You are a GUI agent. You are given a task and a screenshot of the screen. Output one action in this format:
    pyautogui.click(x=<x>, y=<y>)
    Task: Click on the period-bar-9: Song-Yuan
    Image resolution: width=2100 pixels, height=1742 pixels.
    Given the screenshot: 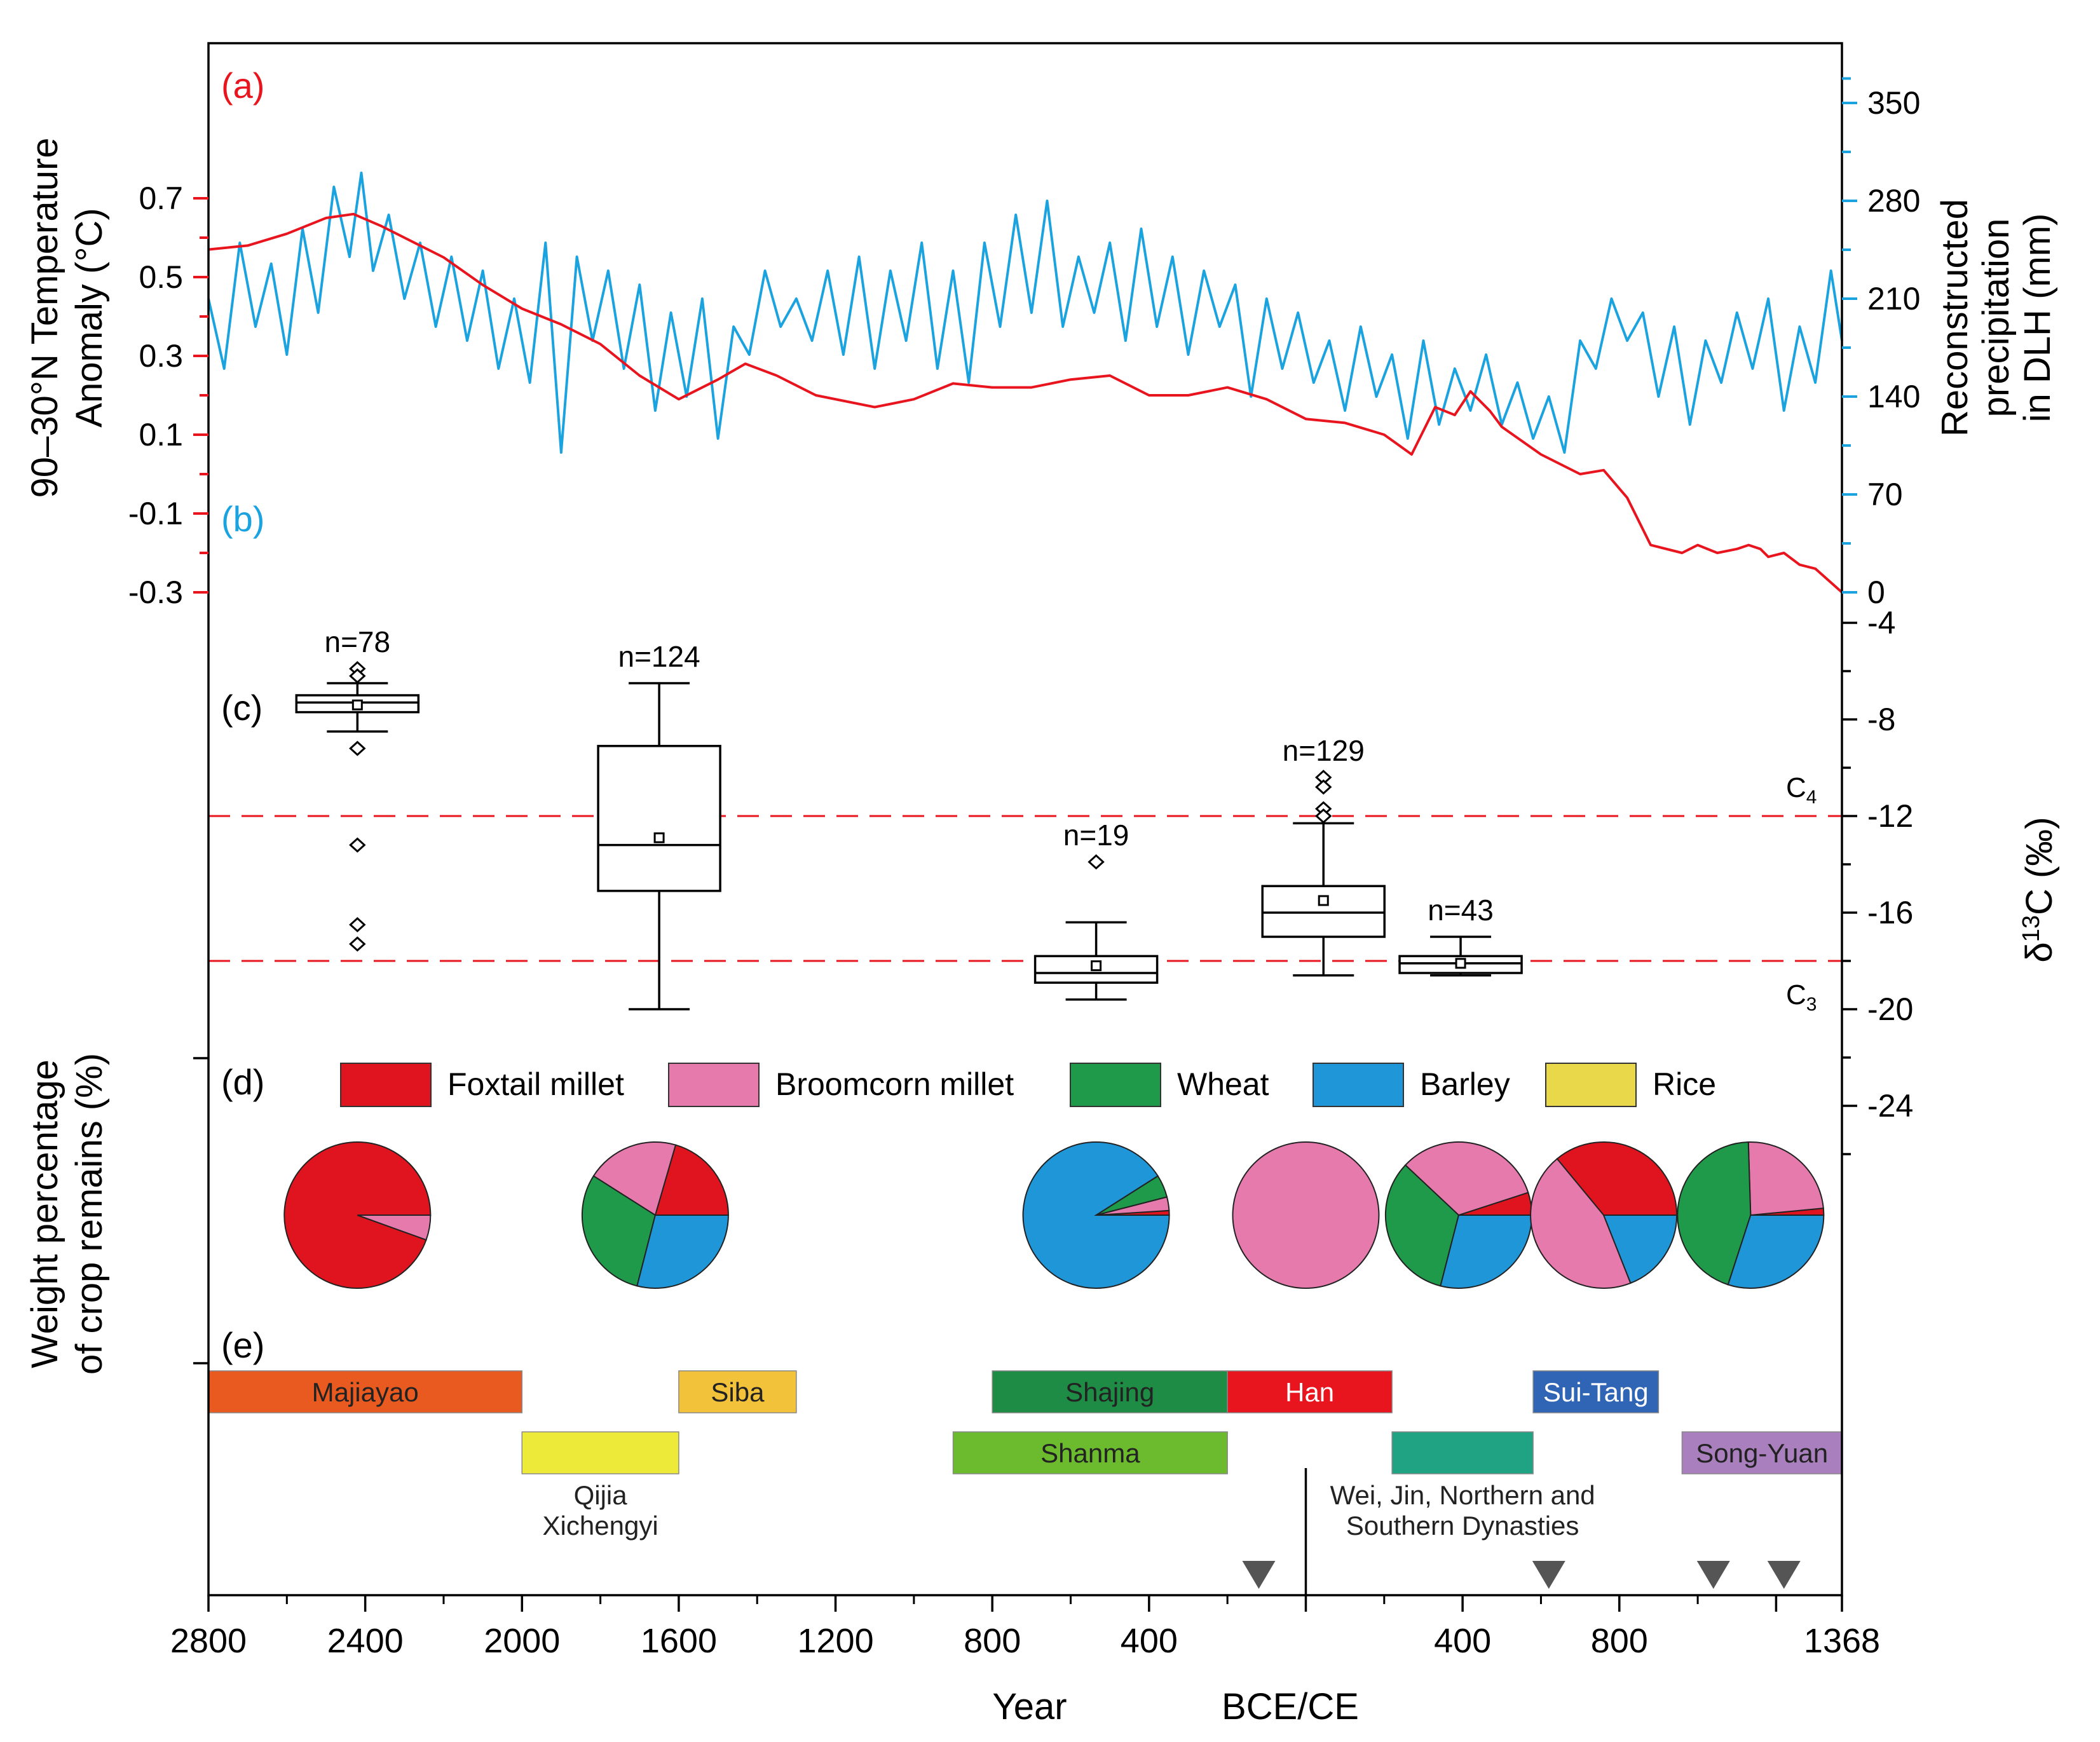 What is the action you would take?
    pyautogui.click(x=1762, y=1452)
    